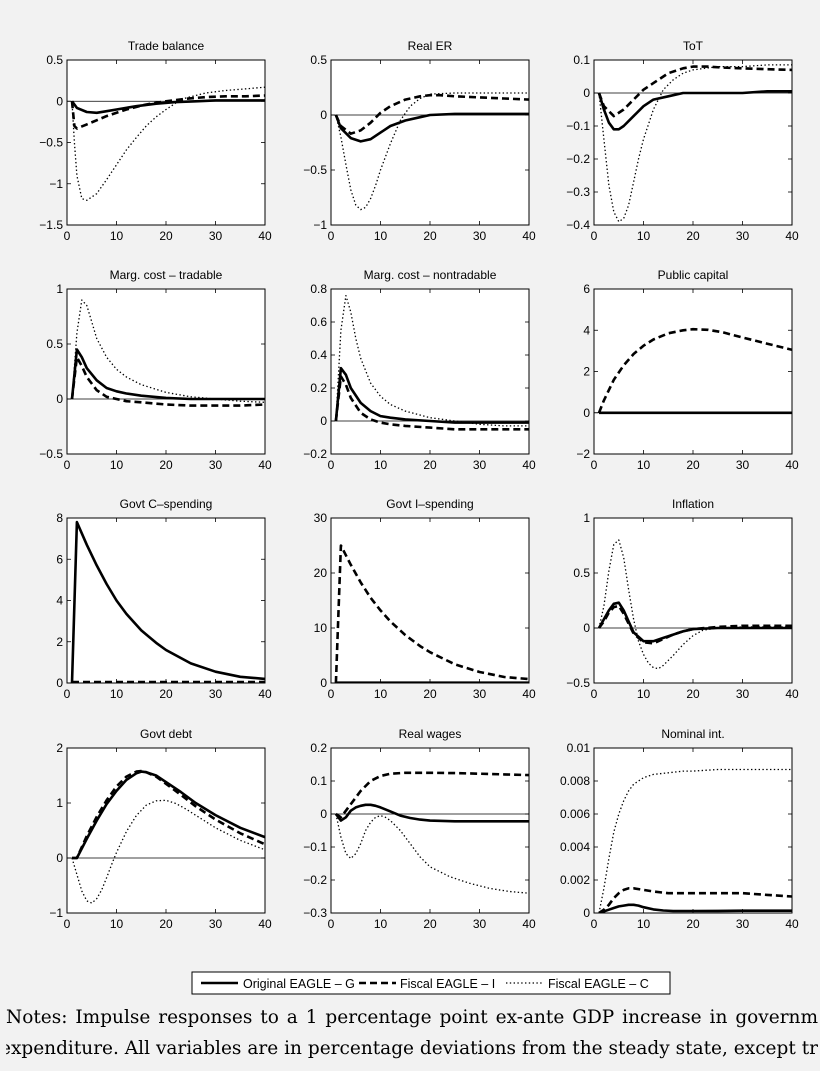  I want to click on real-wages-series-dashed, so click(432, 795).